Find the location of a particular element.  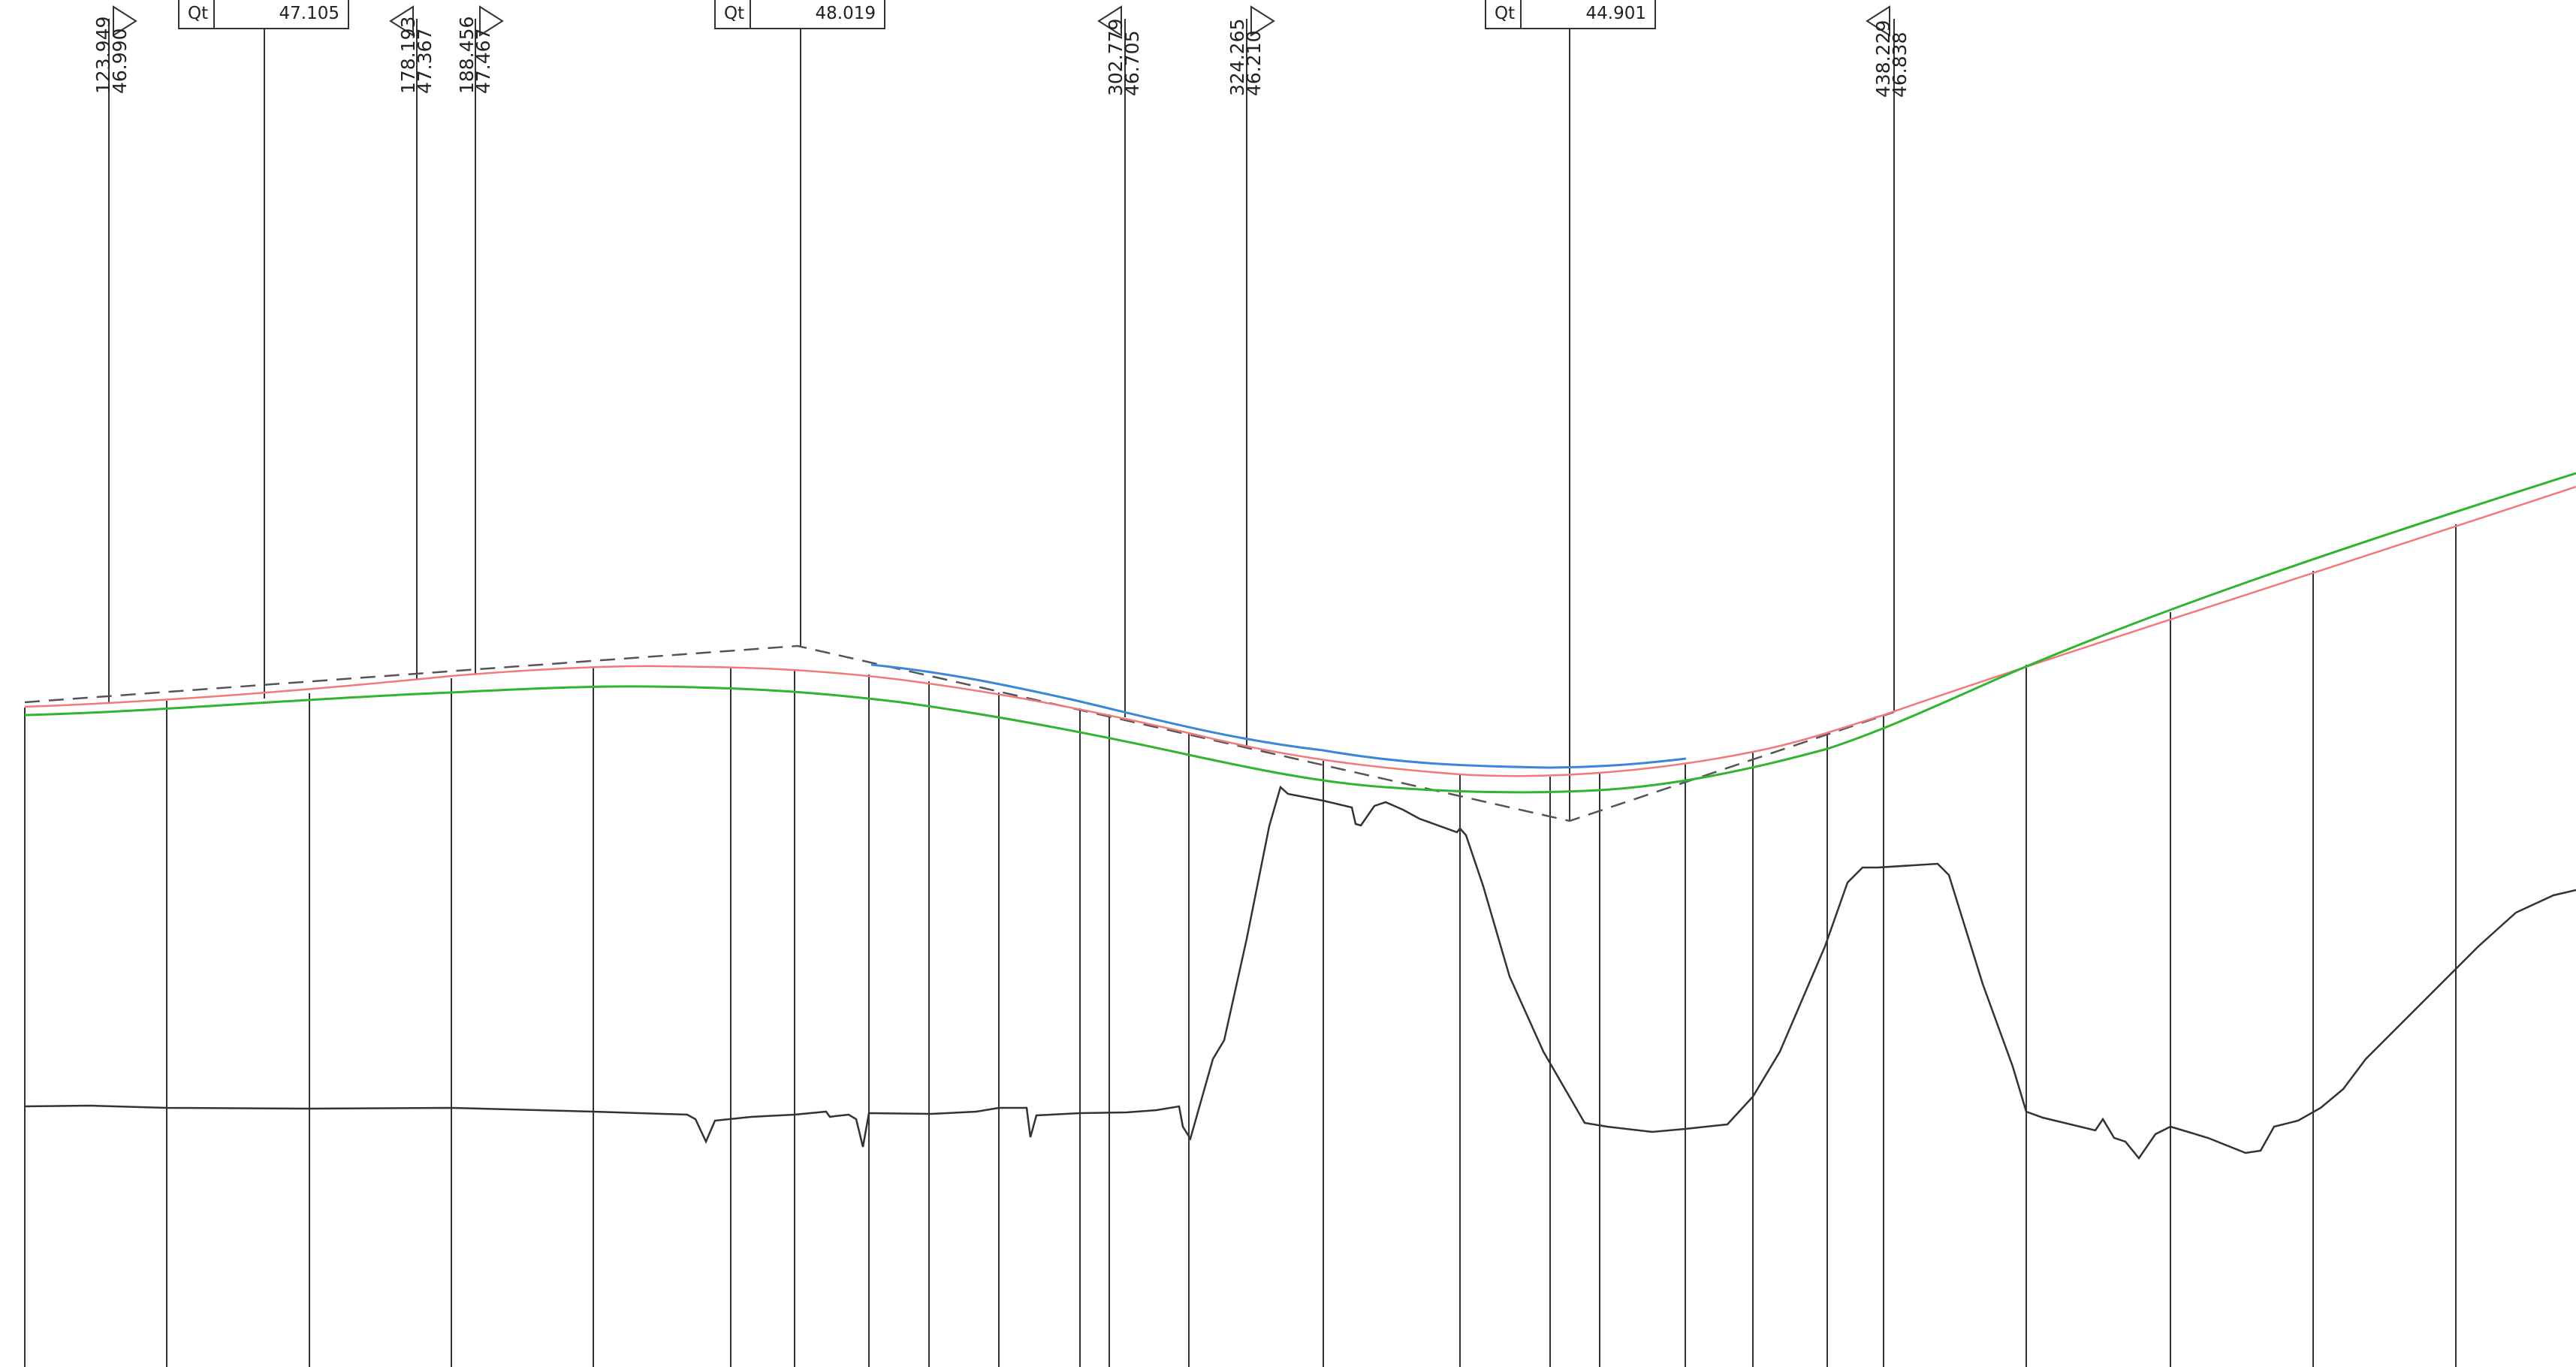

vertical-alignment-tangents is located at coordinates (960, 733).